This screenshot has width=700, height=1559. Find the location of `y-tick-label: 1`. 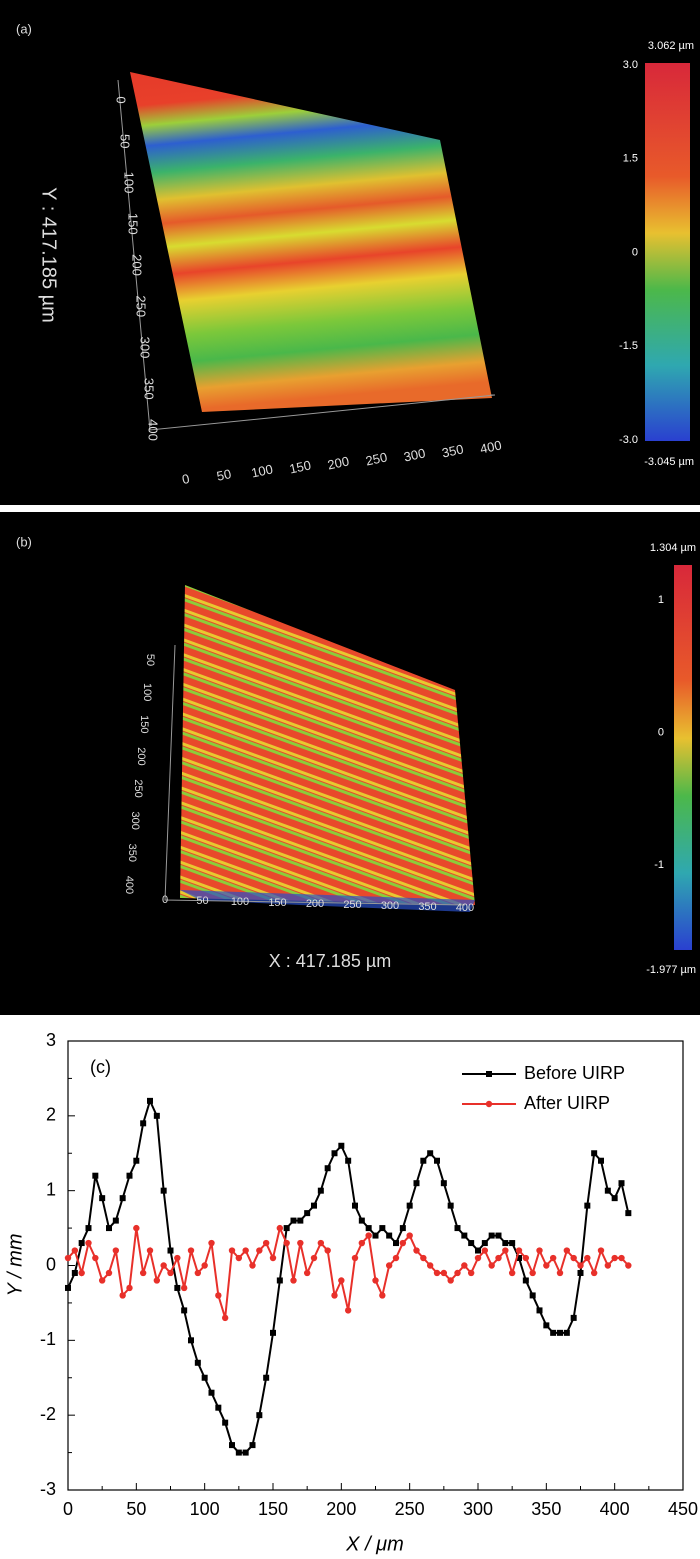

y-tick-label: 1 is located at coordinates (51, 1189).